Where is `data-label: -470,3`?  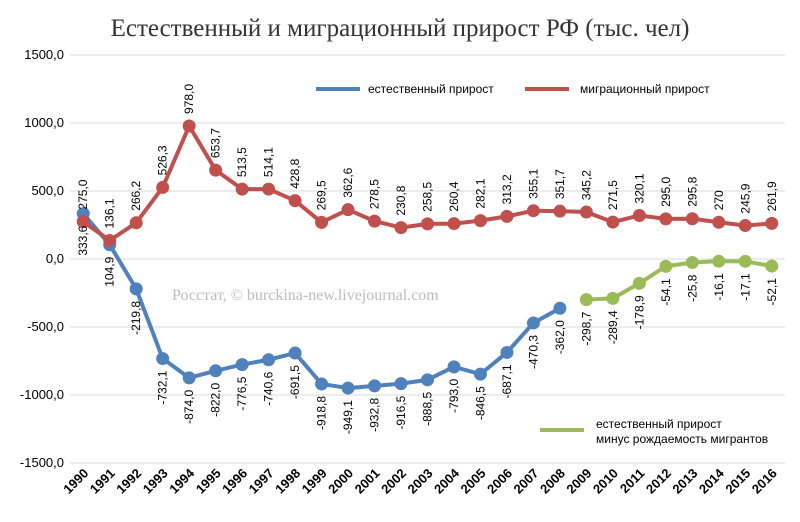 data-label: -470,3 is located at coordinates (533, 352).